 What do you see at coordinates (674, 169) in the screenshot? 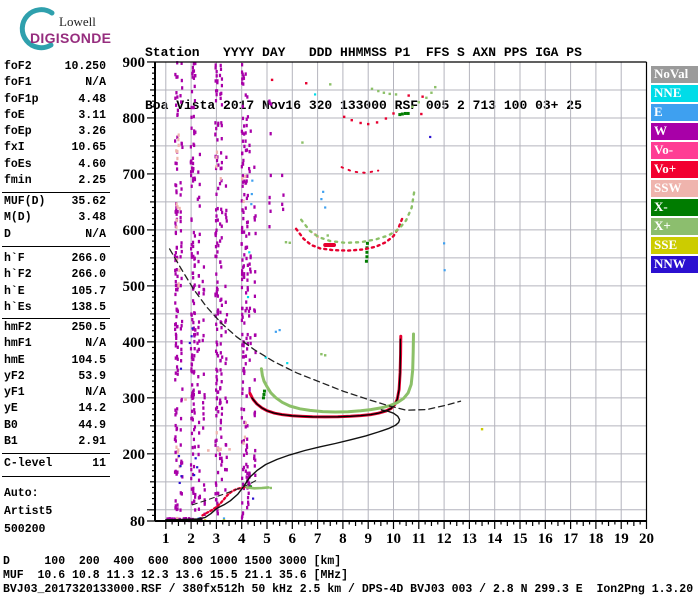
I see `legend-item-vo: Vo+` at bounding box center [674, 169].